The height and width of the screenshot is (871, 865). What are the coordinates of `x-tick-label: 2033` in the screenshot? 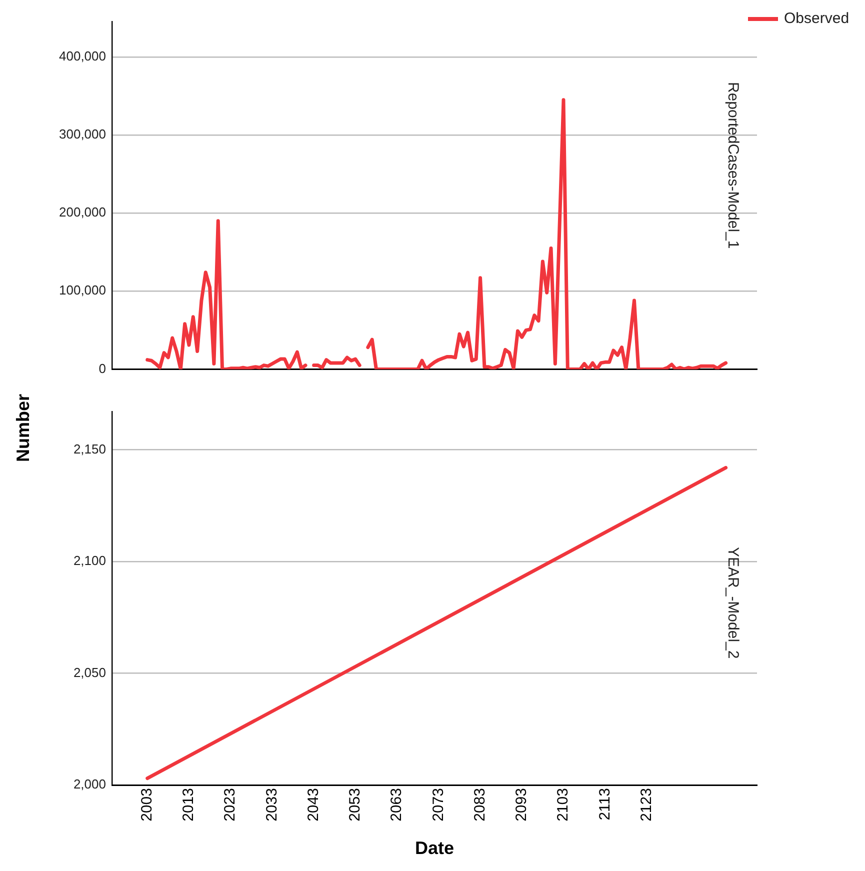 It's located at (271, 805).